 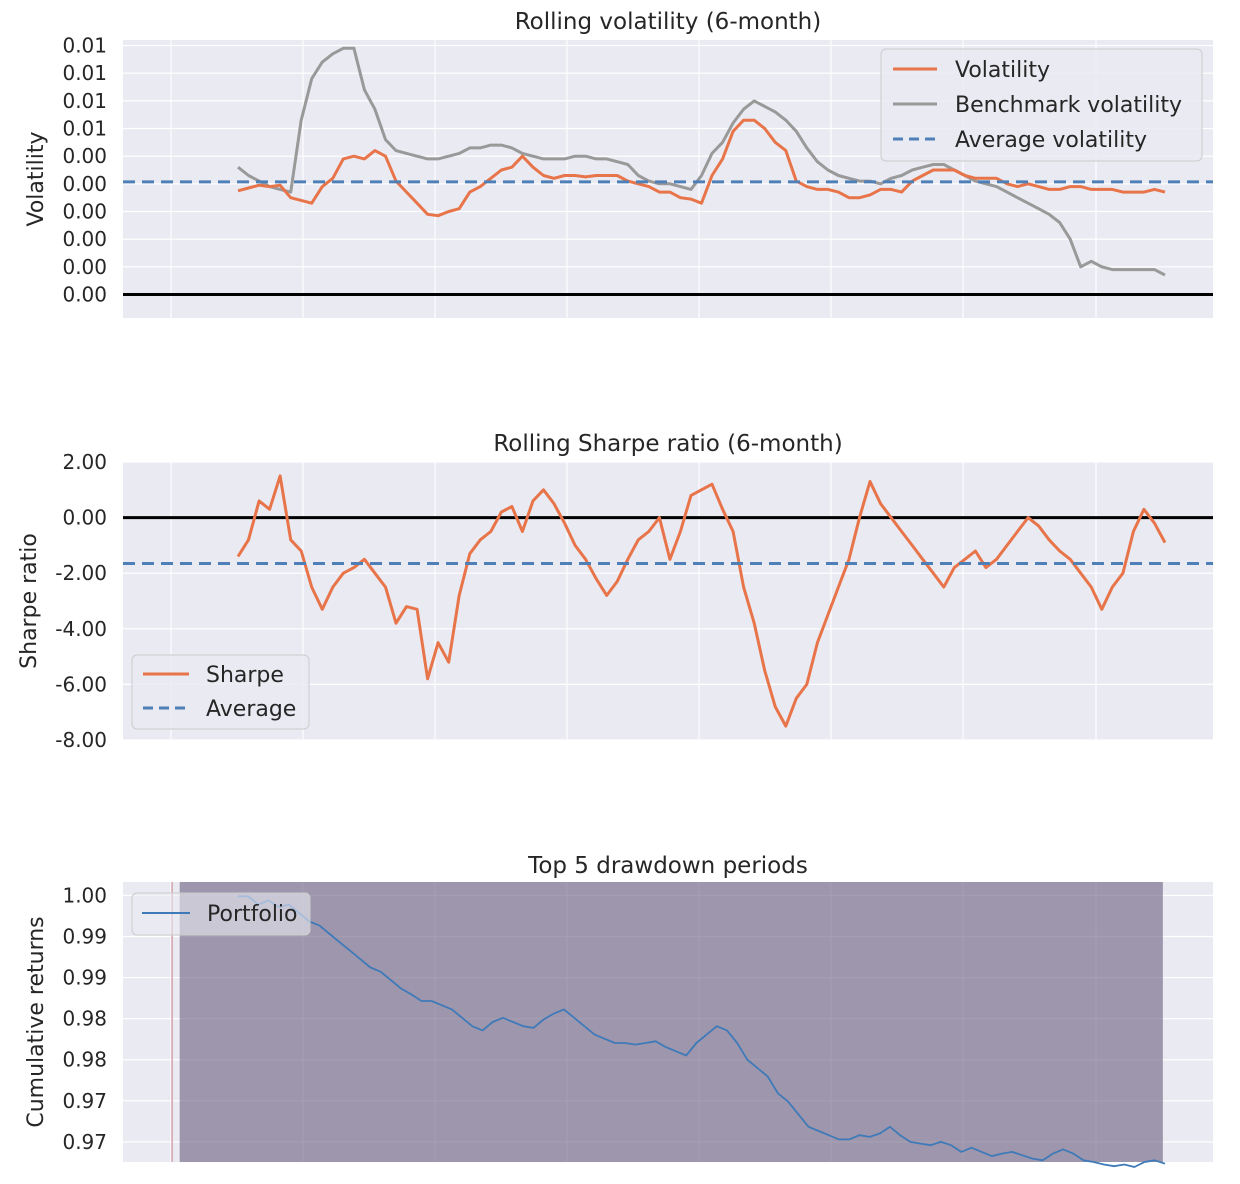 I want to click on drawdown-title: Top 5 drawdown periods, so click(x=667, y=866).